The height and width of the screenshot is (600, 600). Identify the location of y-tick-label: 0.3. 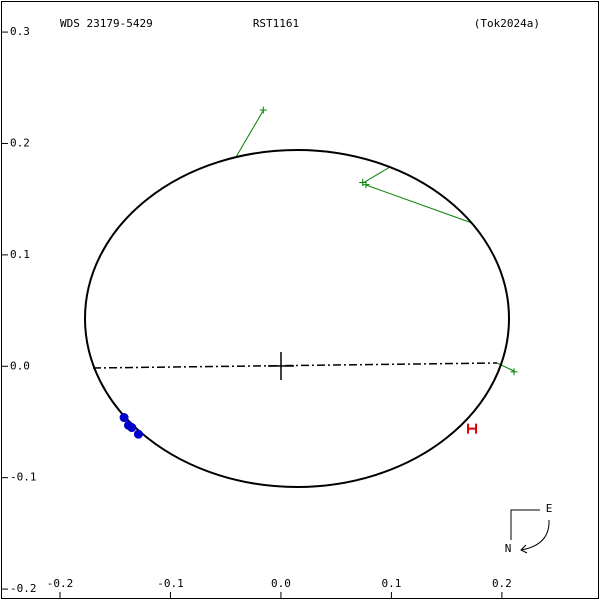
(20, 31).